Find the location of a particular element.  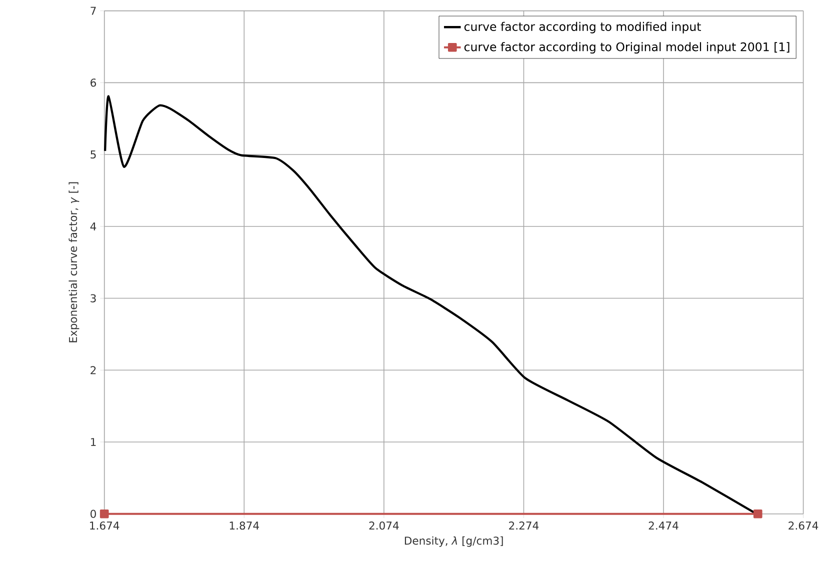

y-tick-label: 1 is located at coordinates (93, 442).